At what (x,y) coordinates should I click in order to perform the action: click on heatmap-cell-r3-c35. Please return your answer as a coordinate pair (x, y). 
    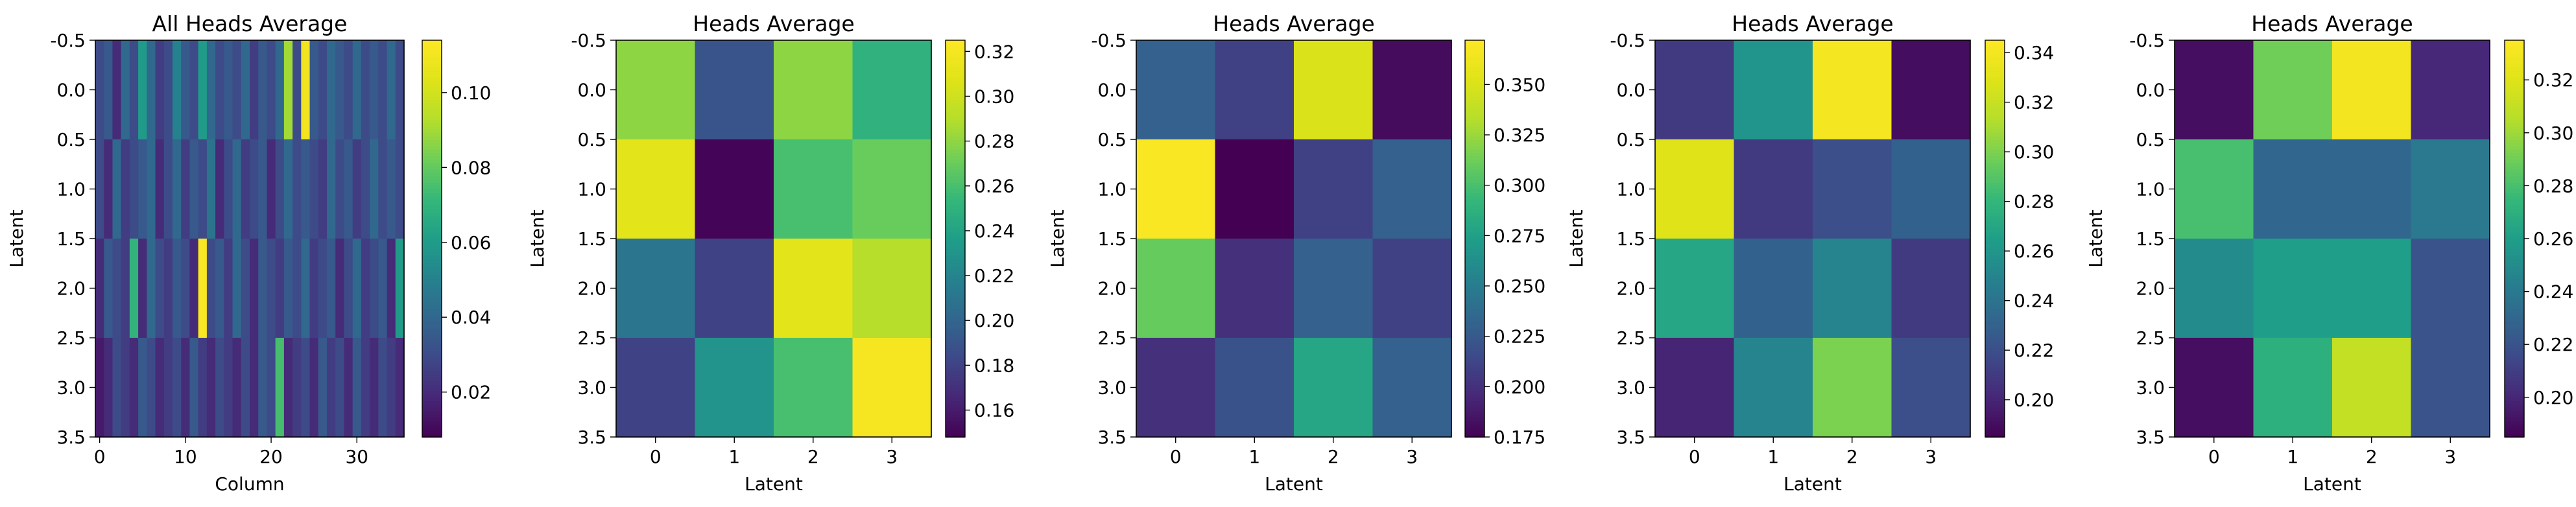
    Looking at the image, I should click on (400, 388).